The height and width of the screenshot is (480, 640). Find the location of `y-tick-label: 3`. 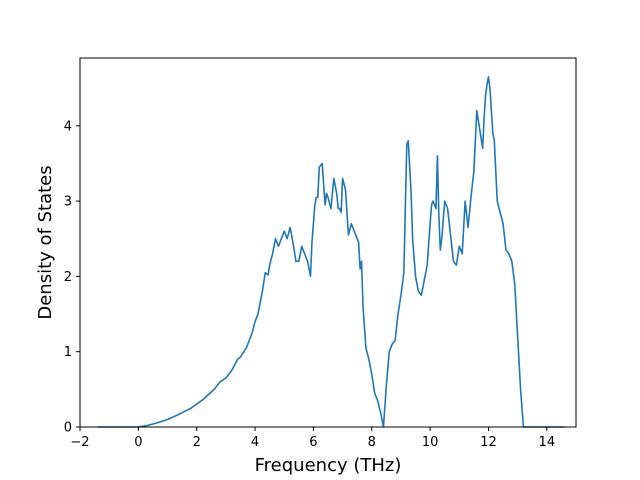

y-tick-label: 3 is located at coordinates (68, 202).